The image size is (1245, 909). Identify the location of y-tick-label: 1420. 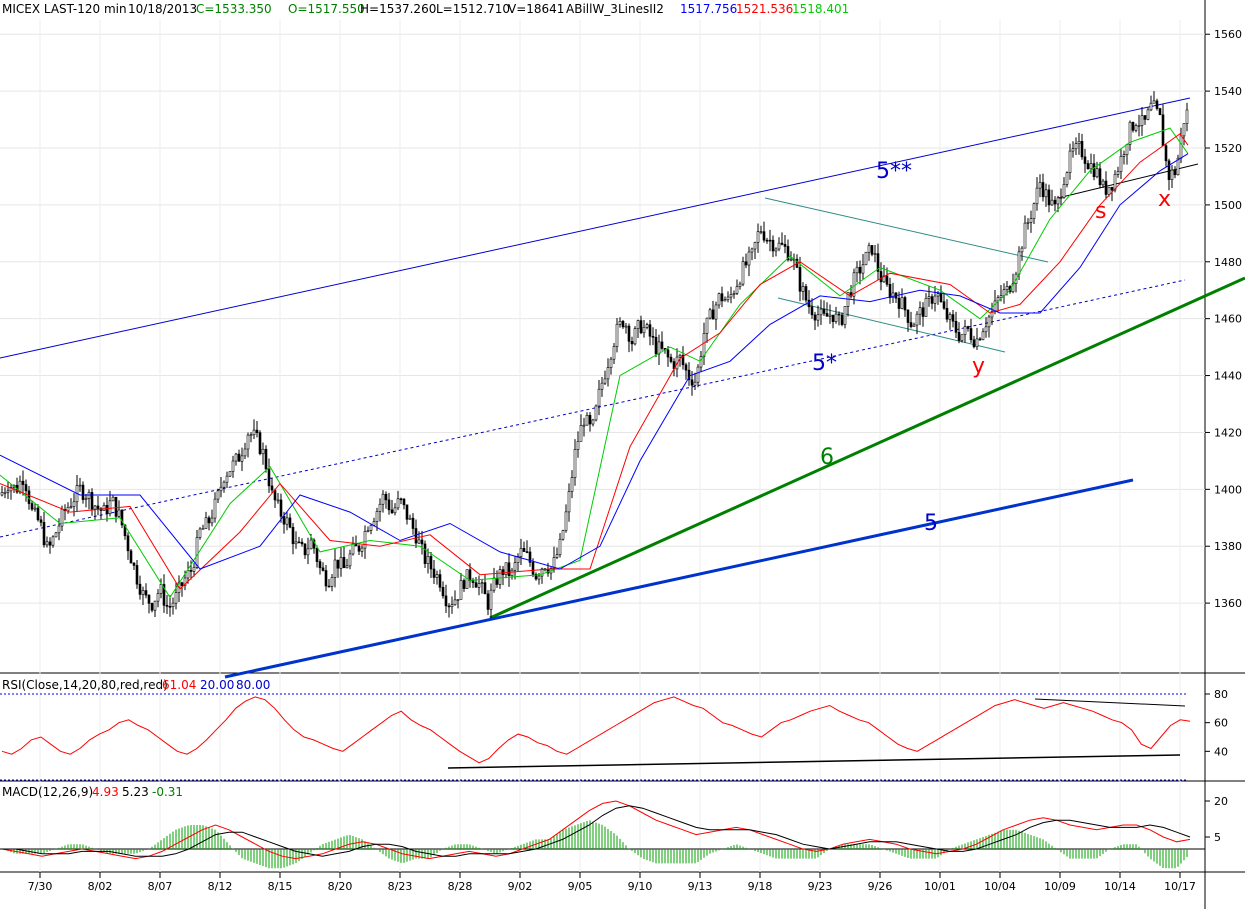
(1228, 432).